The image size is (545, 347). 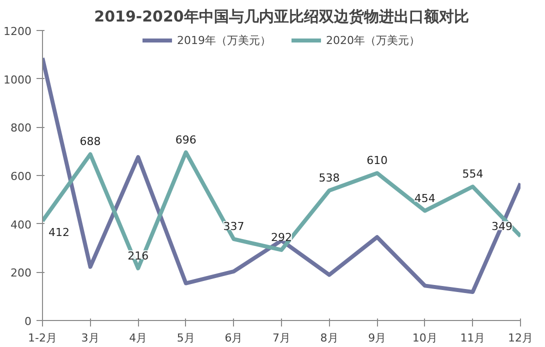 What do you see at coordinates (42, 338) in the screenshot?
I see `x-tick-label: 1-2月` at bounding box center [42, 338].